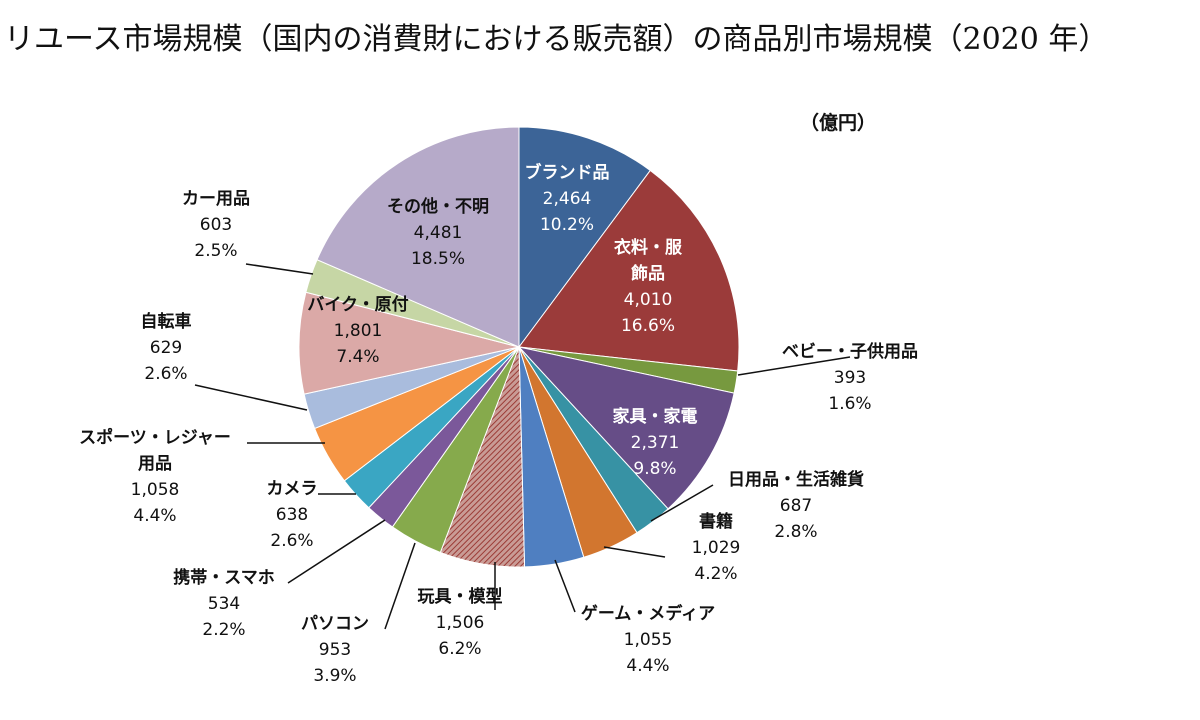 The image size is (1200, 720). I want to click on slice-value-label: 1,801, so click(358, 331).